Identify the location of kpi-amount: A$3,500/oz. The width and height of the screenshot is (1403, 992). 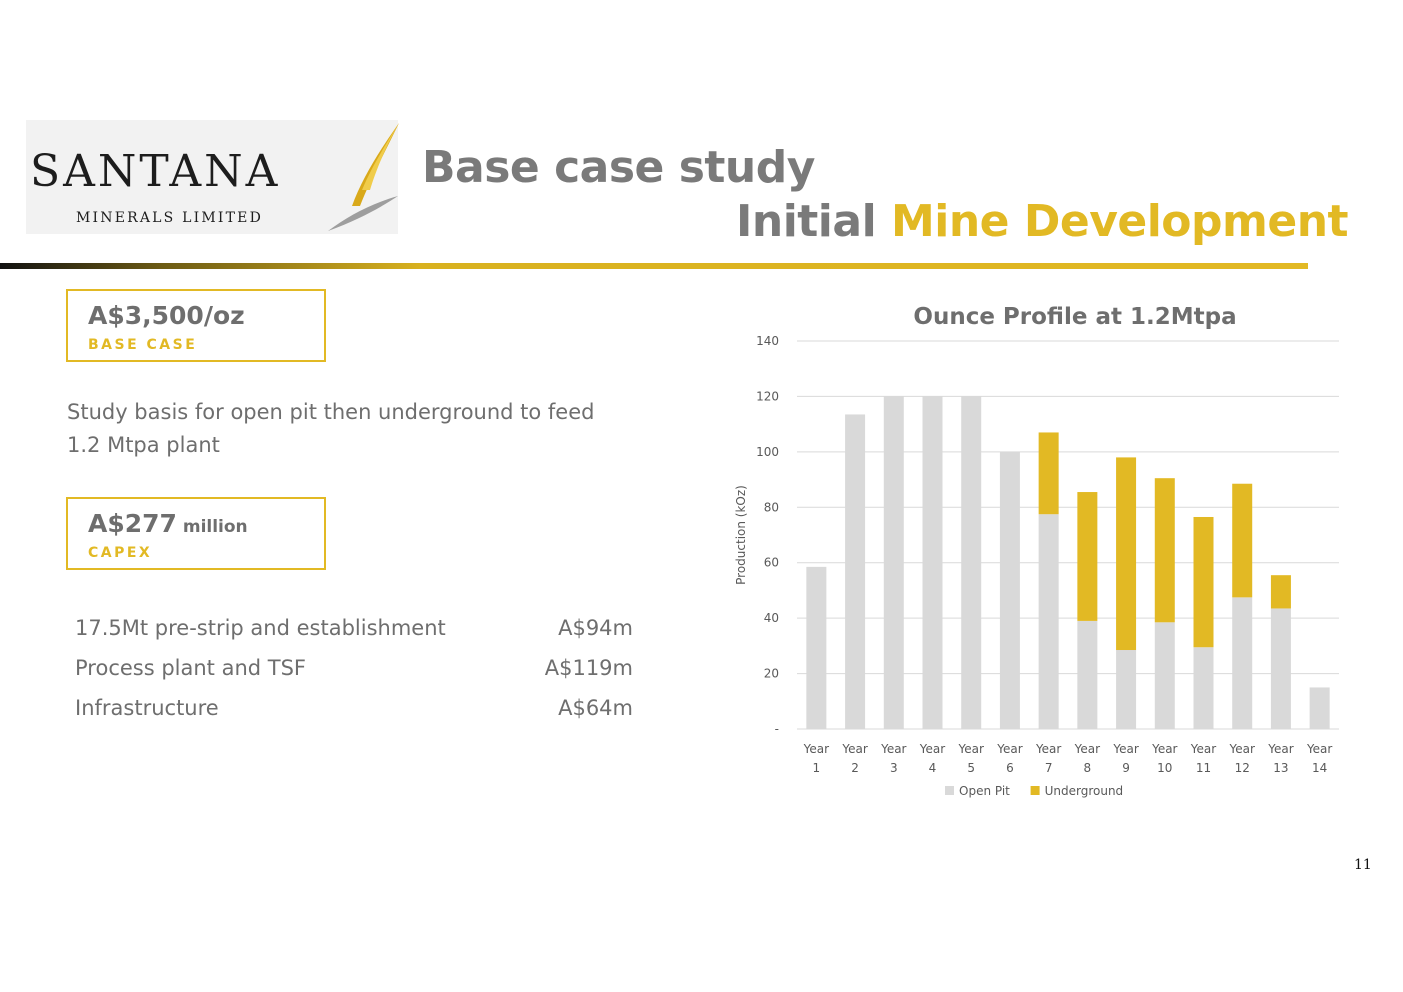
(166, 315).